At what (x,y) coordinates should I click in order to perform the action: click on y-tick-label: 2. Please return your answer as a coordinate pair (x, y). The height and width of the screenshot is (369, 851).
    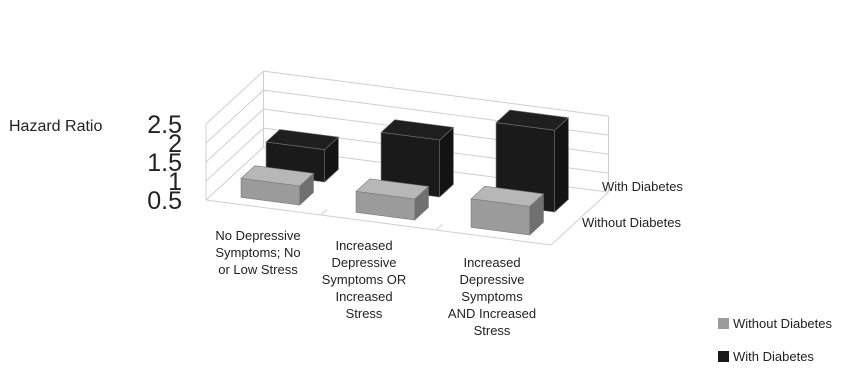
    Looking at the image, I should click on (175, 144).